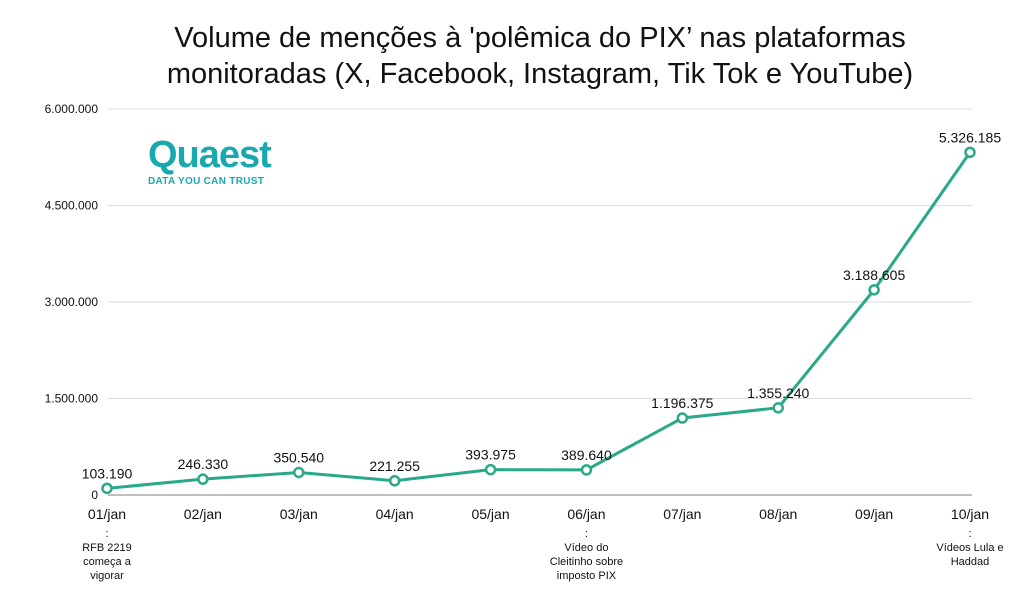  What do you see at coordinates (203, 464) in the screenshot?
I see `data-label: 246.330` at bounding box center [203, 464].